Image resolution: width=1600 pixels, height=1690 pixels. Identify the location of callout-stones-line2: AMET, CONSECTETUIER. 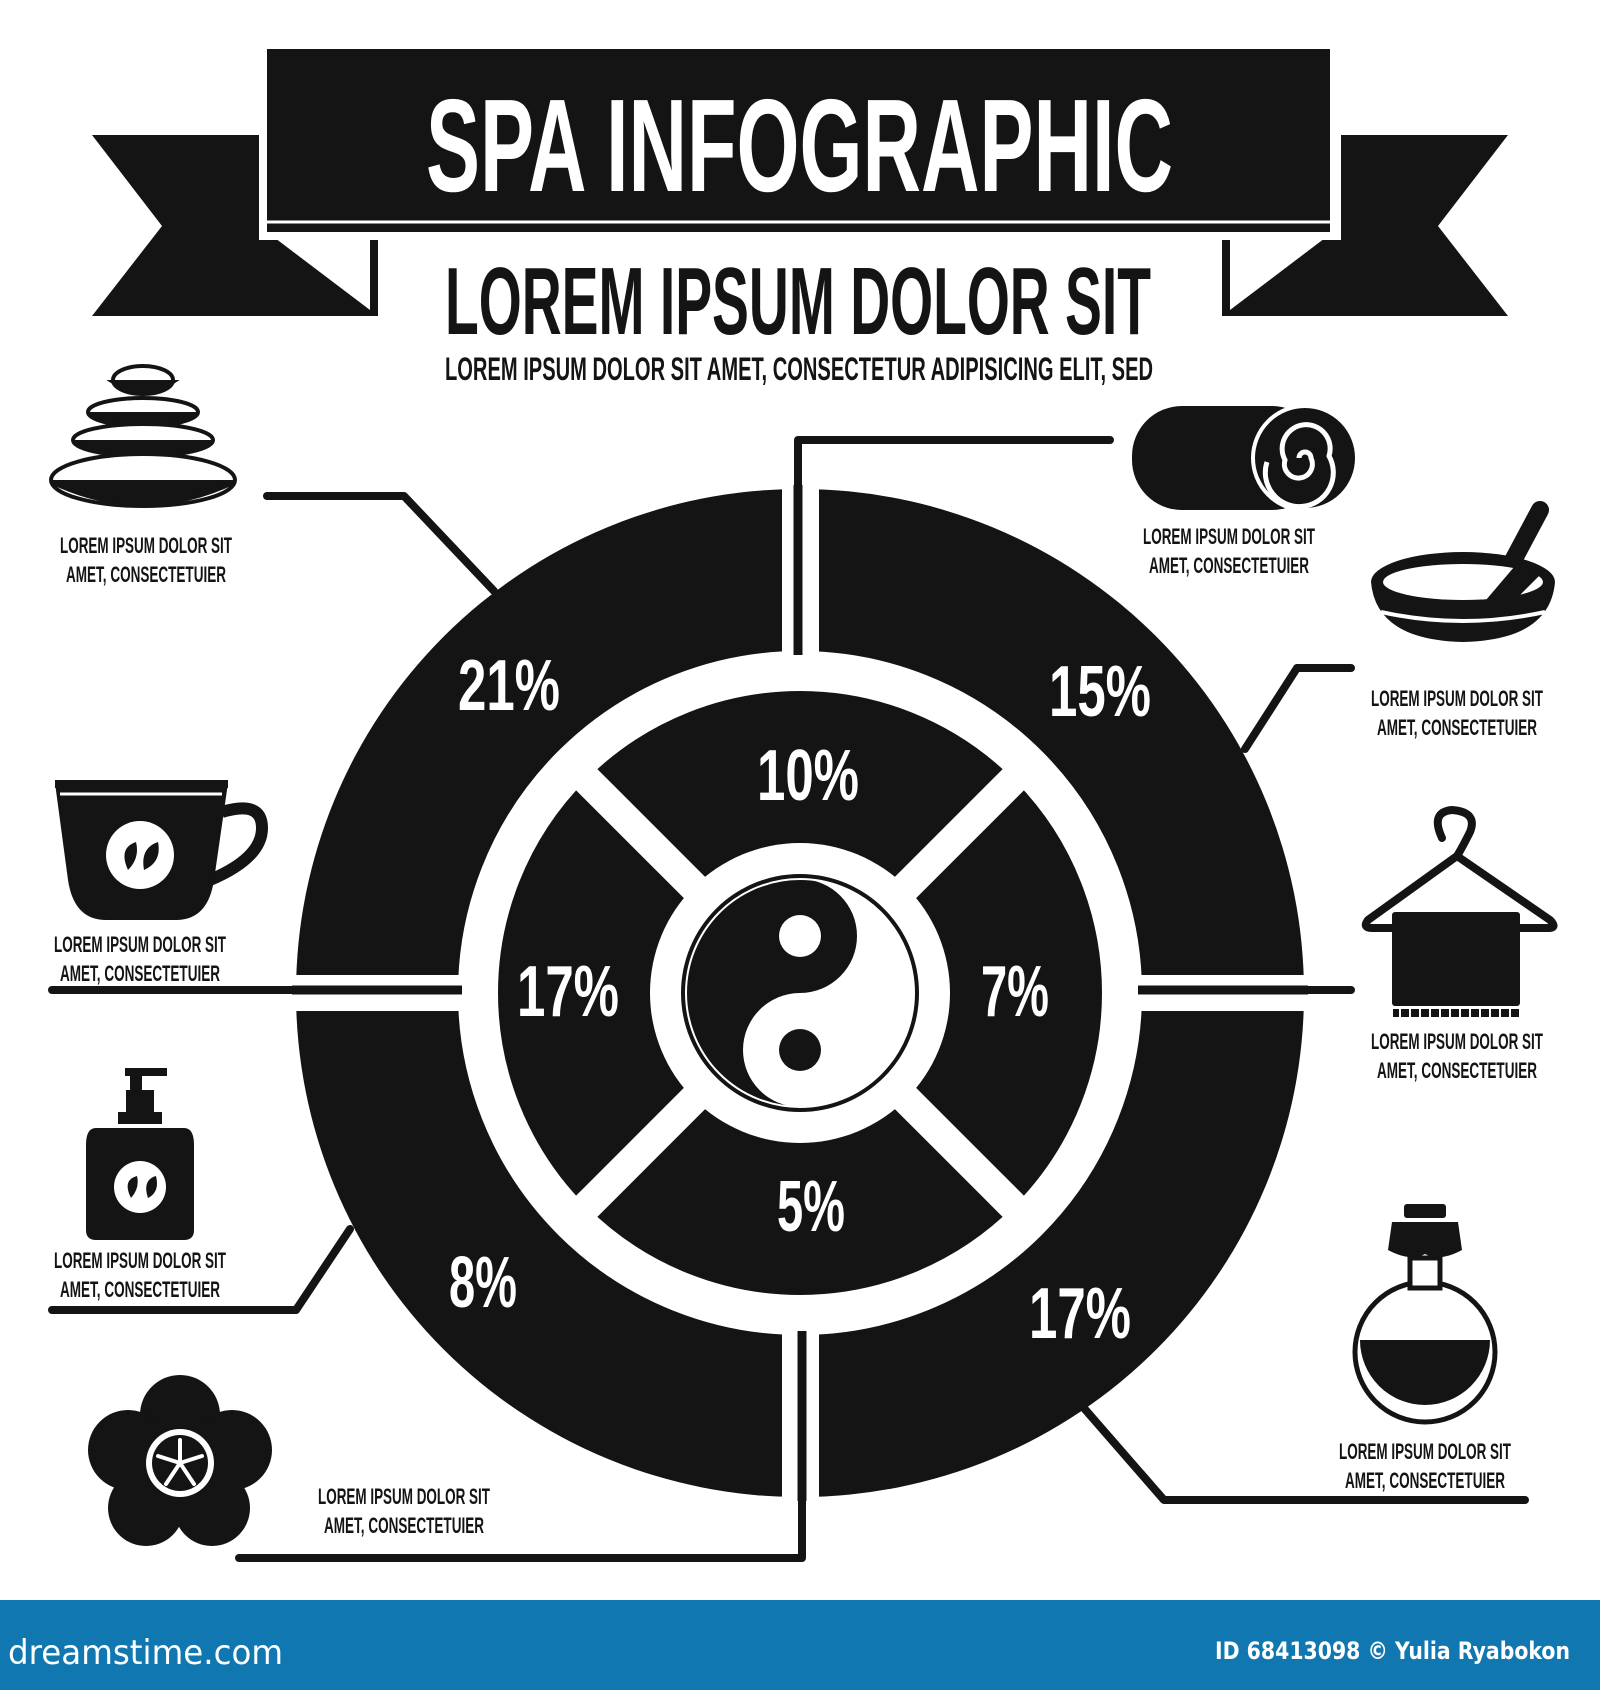
(146, 574).